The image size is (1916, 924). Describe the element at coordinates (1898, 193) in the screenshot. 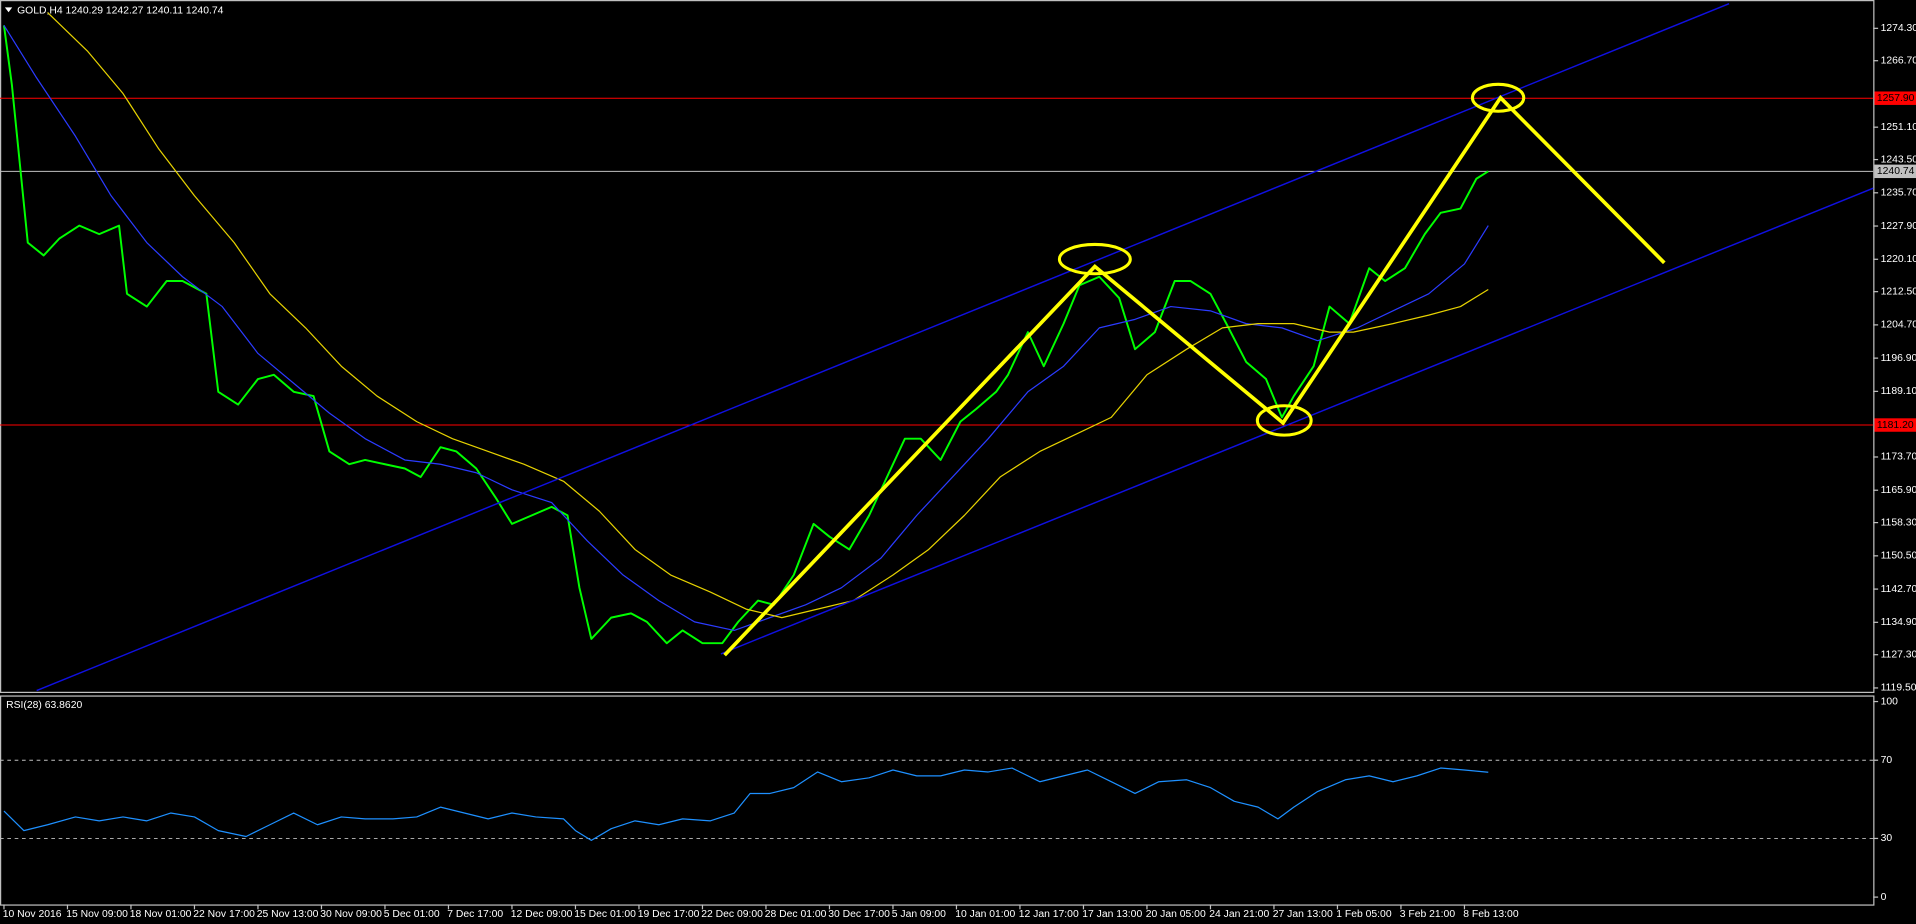

I see `y-tick-label: 1235.70` at that location.